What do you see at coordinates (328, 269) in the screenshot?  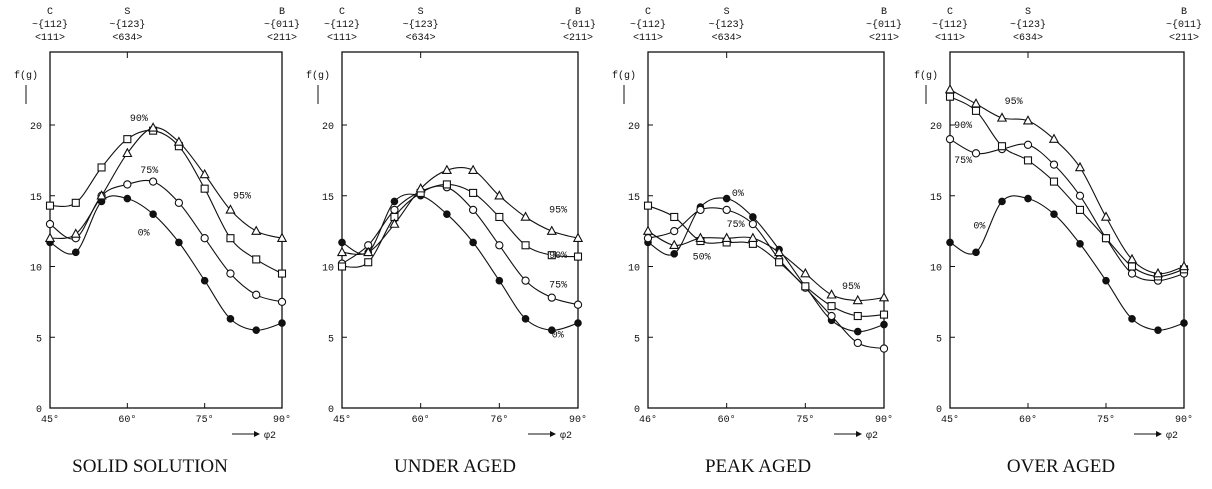 I see `y-tick-label: 10` at bounding box center [328, 269].